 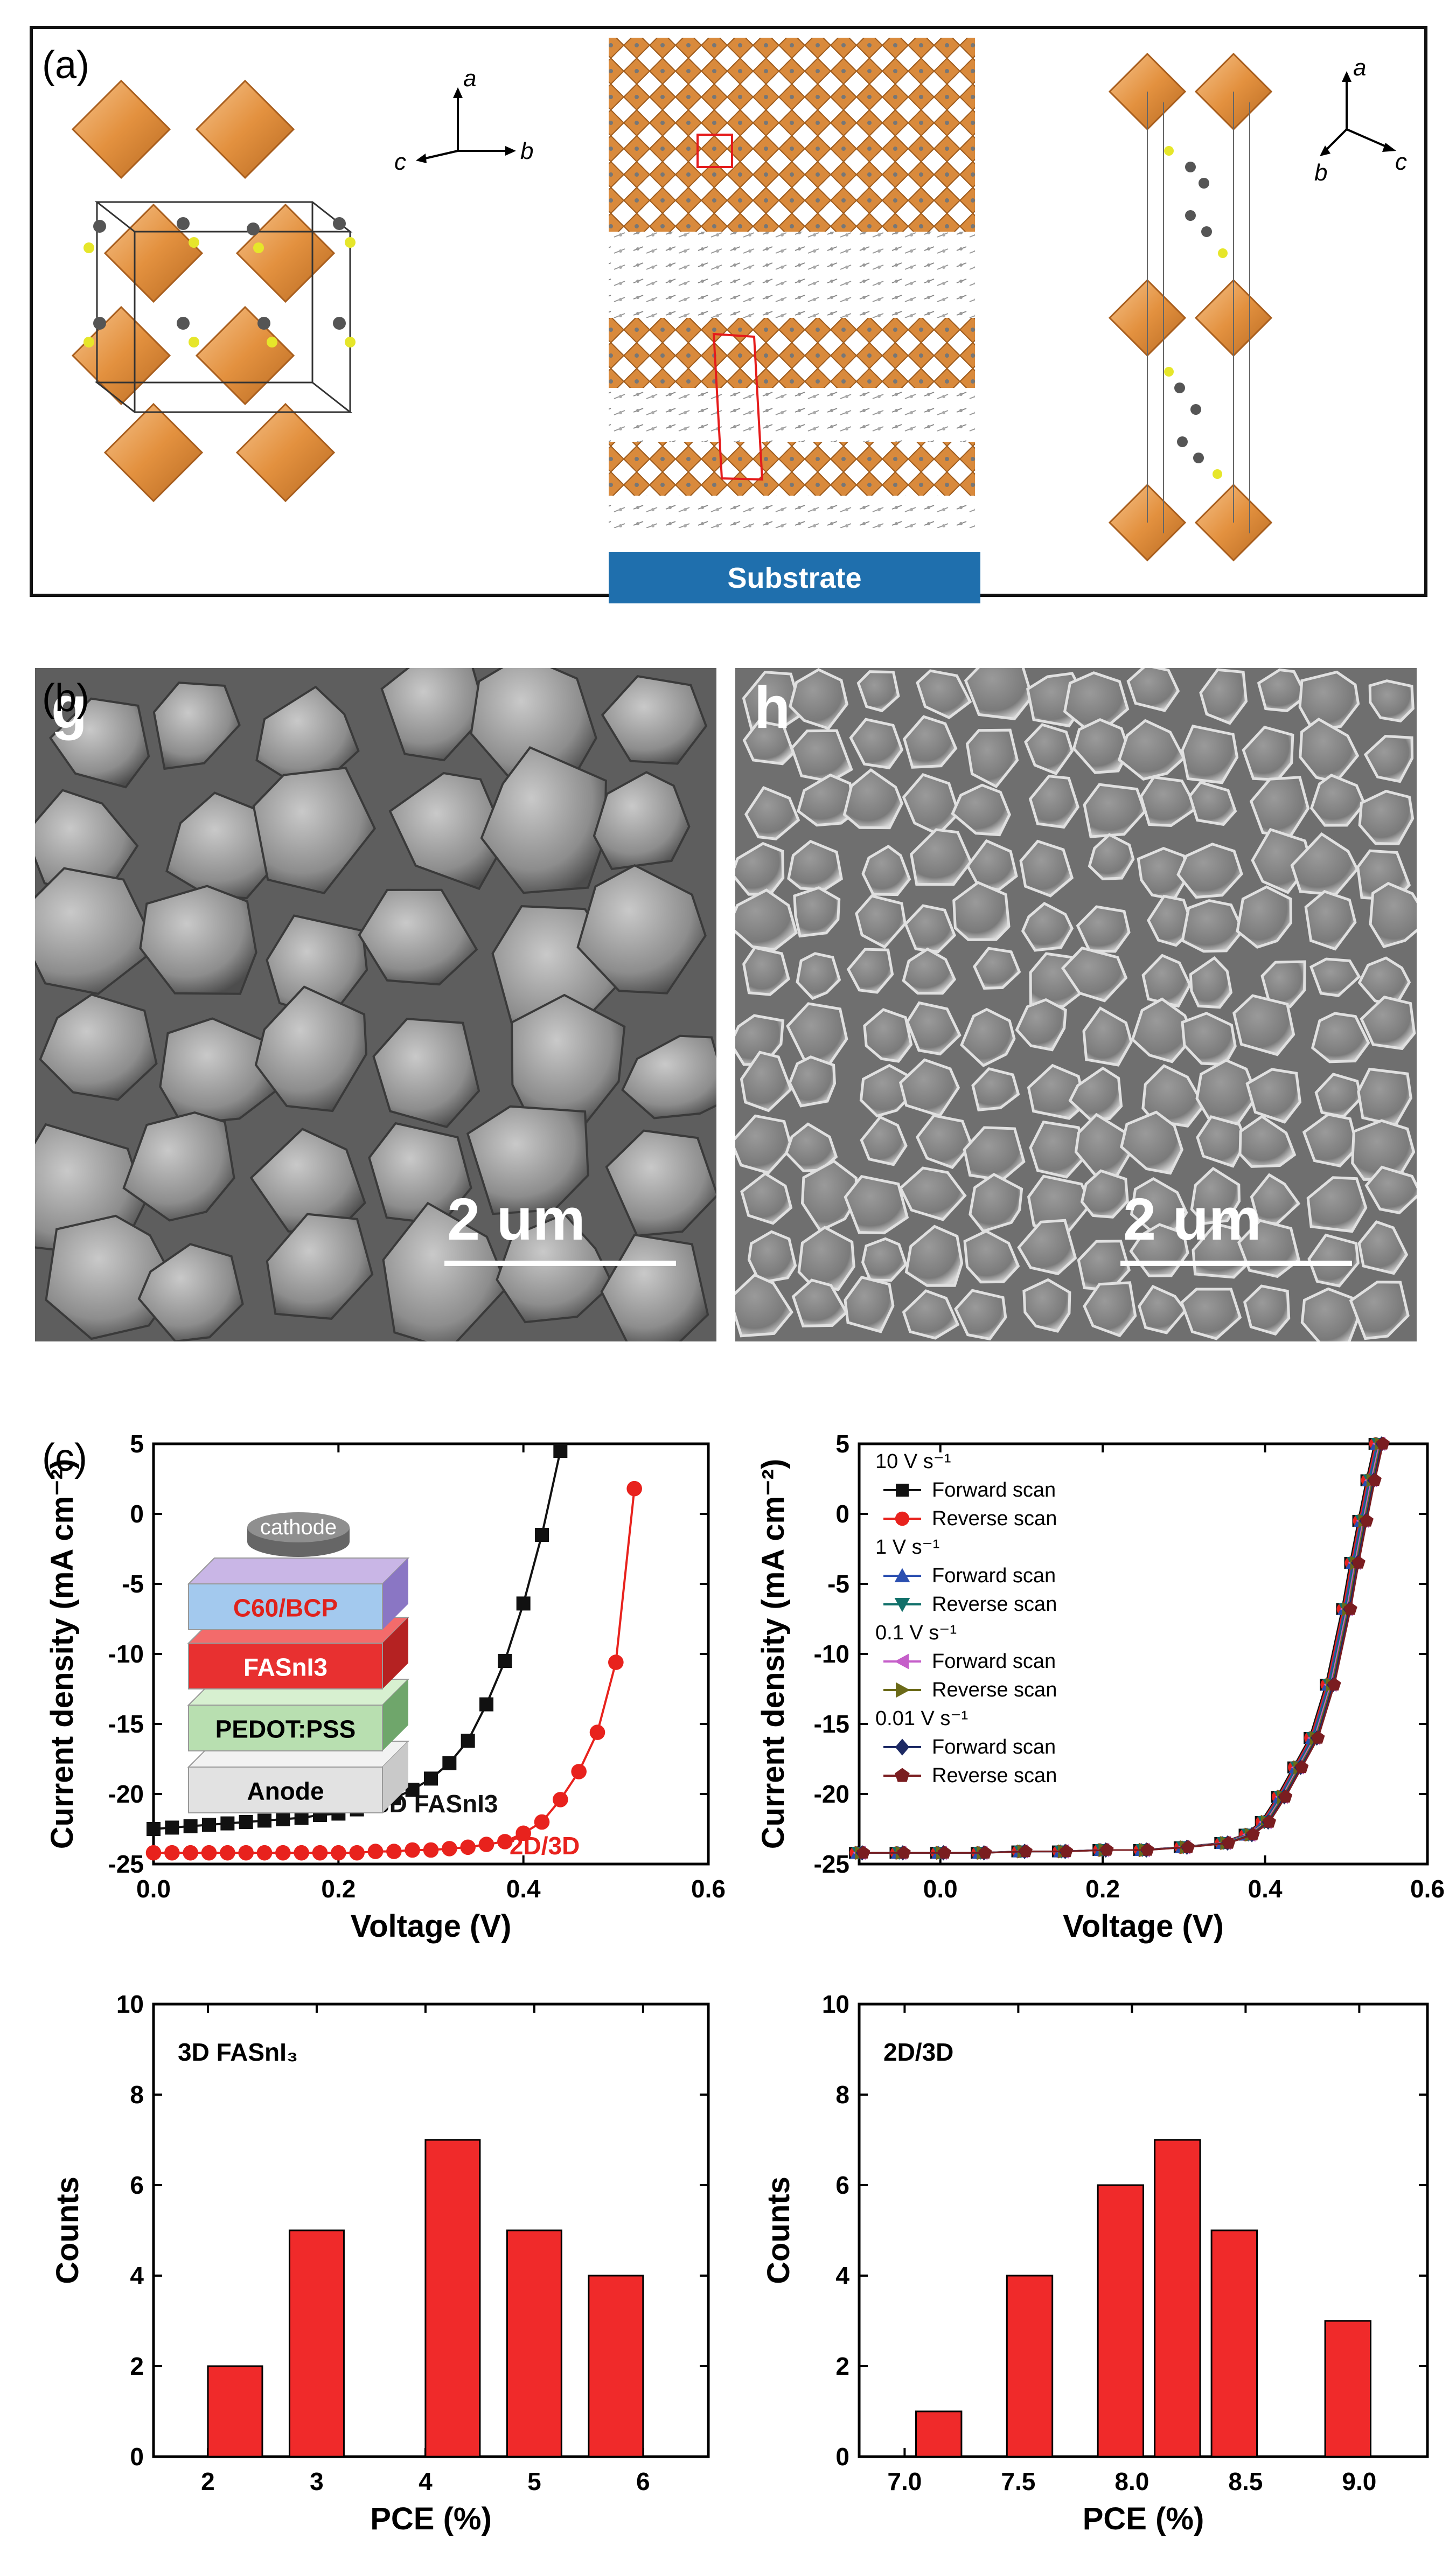 I want to click on legend-entry: Reverse scan, so click(x=994, y=1604).